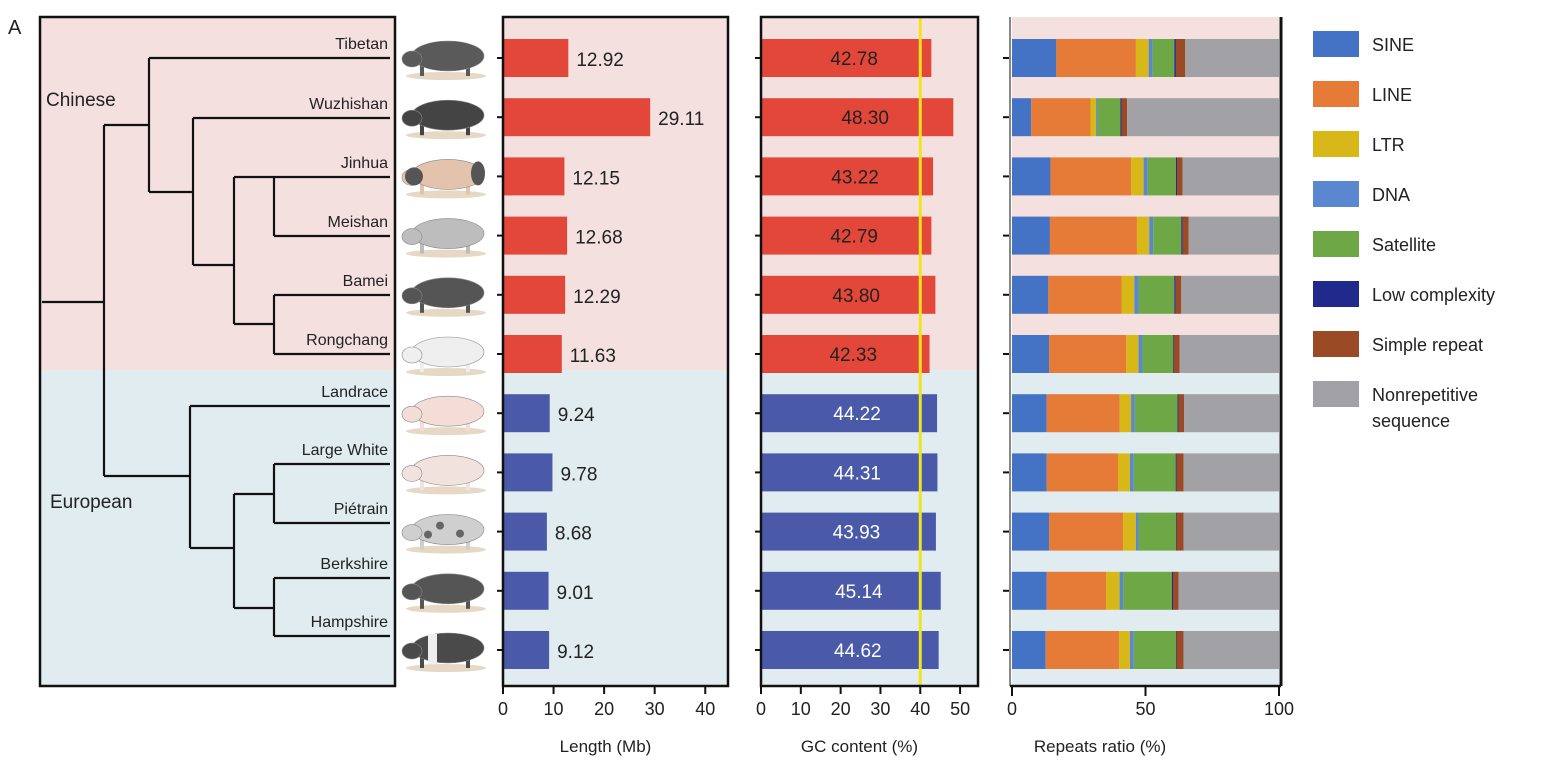  I want to click on data-label: 42.33, so click(853, 355).